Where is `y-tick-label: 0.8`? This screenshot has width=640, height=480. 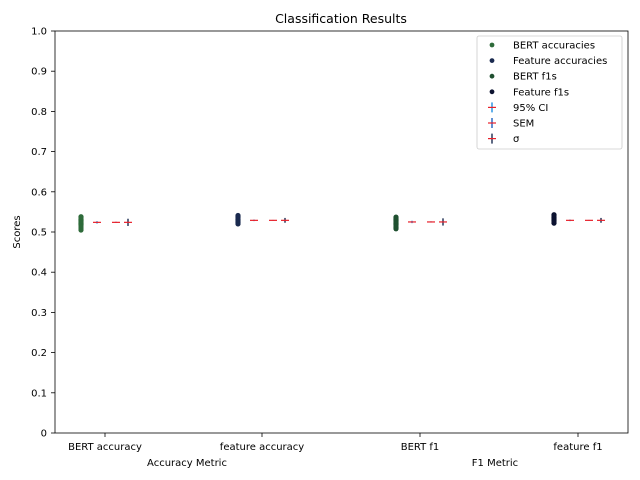
y-tick-label: 0.8 is located at coordinates (39, 112).